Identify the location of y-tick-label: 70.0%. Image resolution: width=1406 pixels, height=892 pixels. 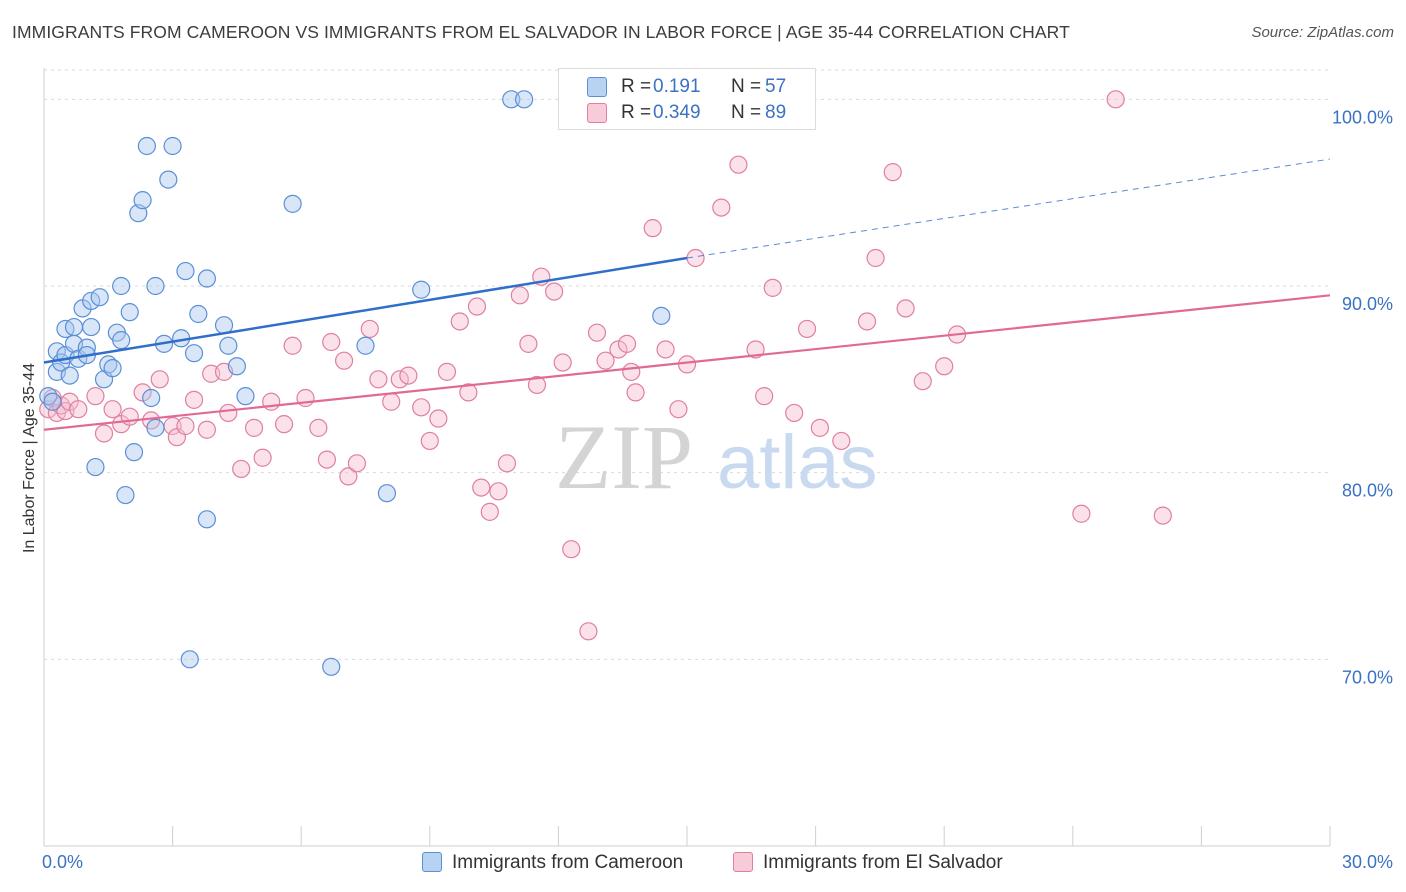
(1367, 677).